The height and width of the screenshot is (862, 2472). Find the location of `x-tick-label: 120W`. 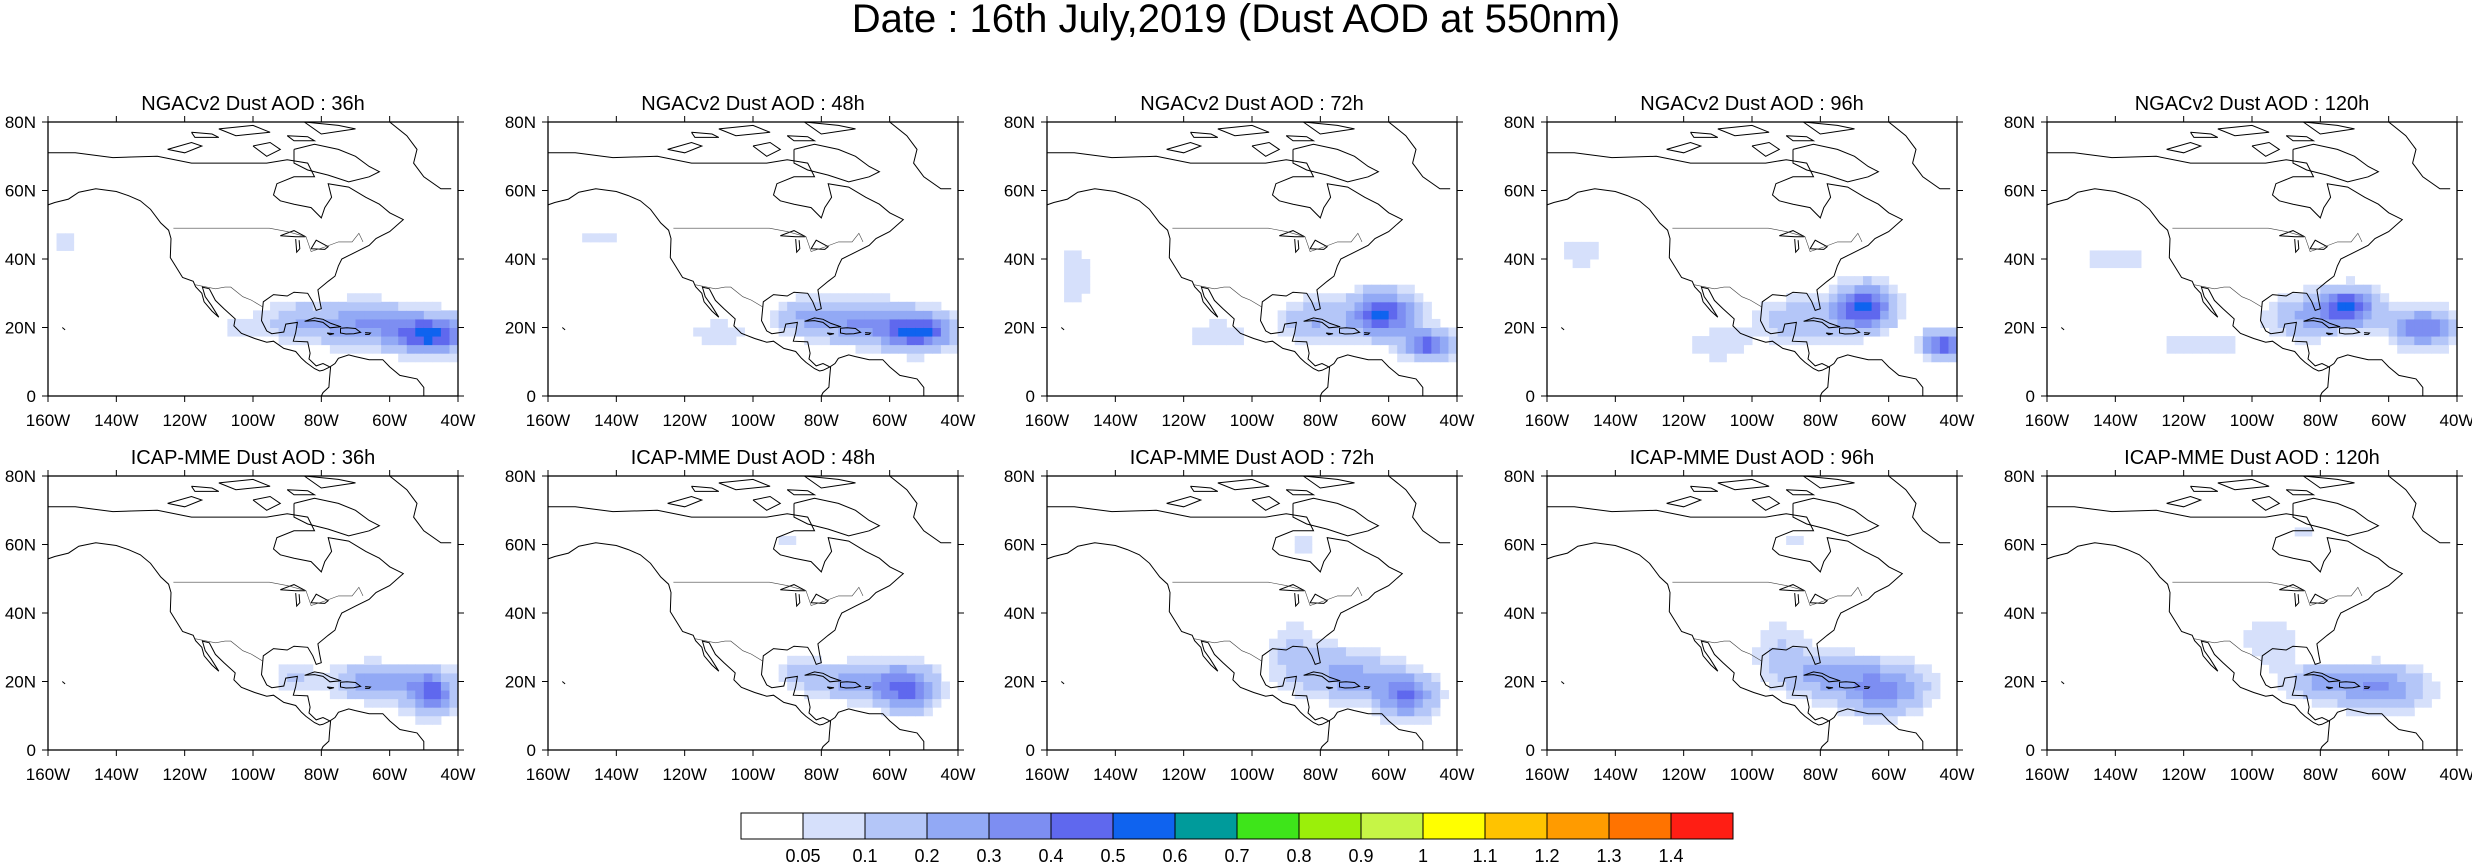

x-tick-label: 120W is located at coordinates (1183, 420).